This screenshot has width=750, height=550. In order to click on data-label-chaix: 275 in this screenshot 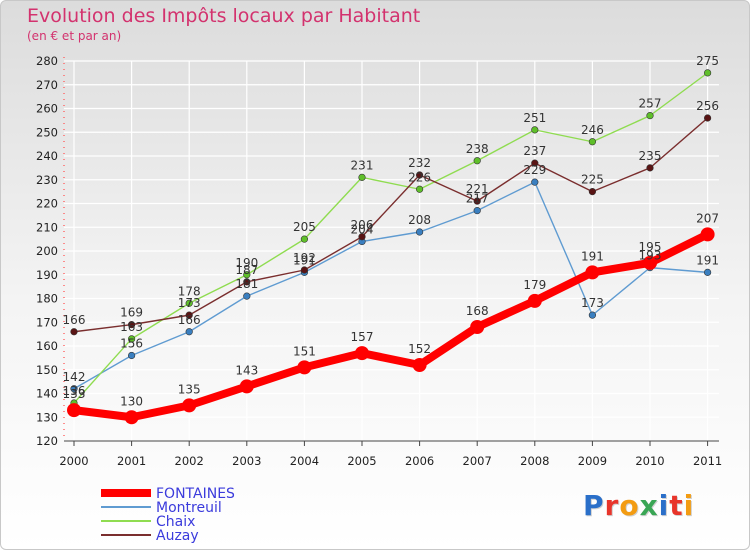, I will do `click(707, 61)`.